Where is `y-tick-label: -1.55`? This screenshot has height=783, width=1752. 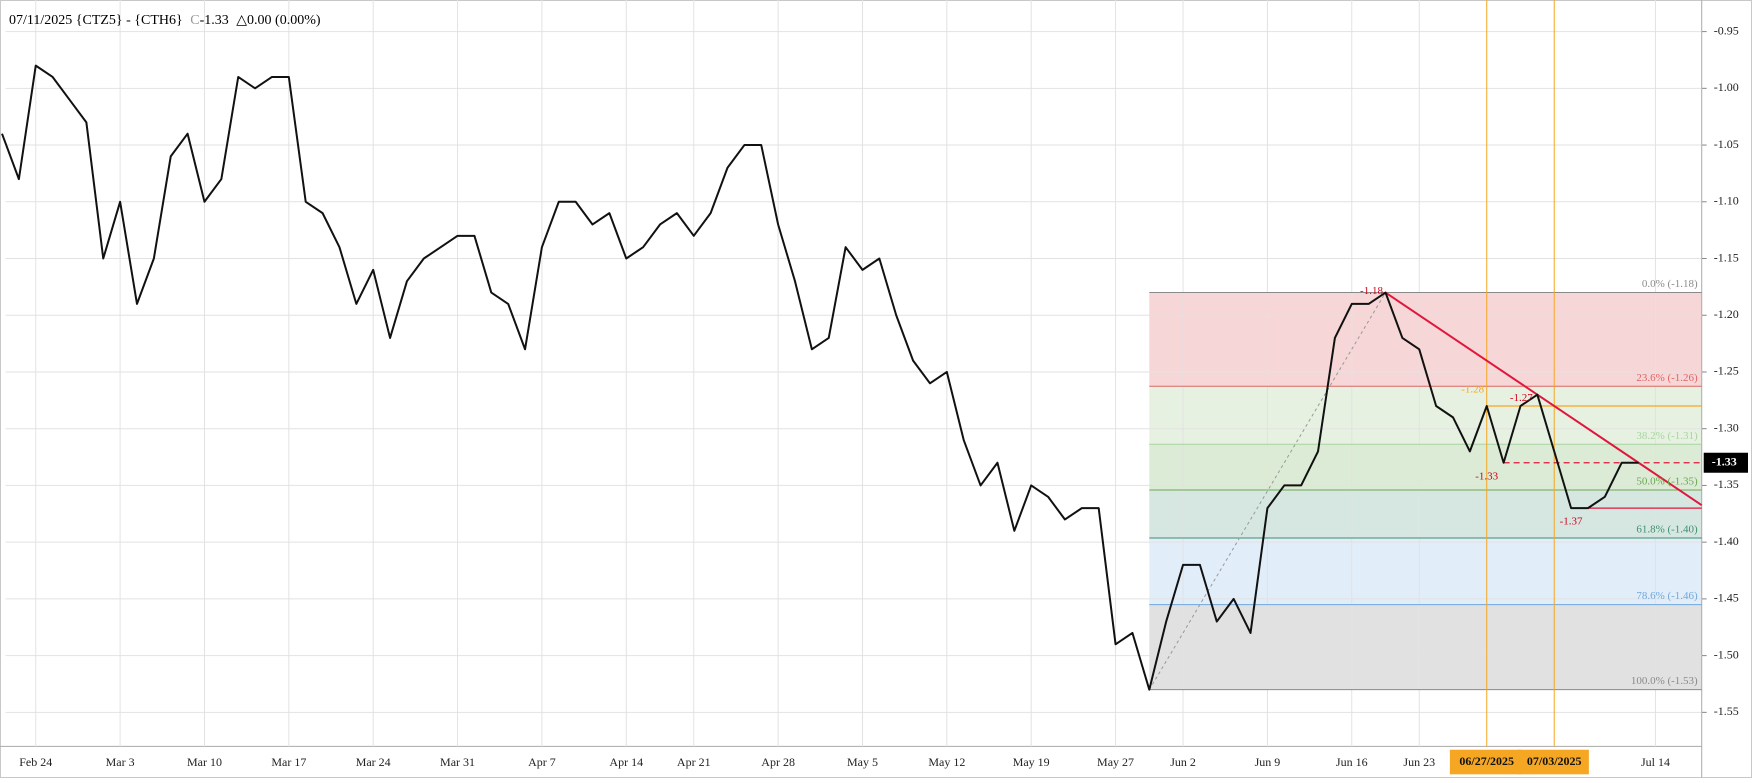 y-tick-label: -1.55 is located at coordinates (1726, 711).